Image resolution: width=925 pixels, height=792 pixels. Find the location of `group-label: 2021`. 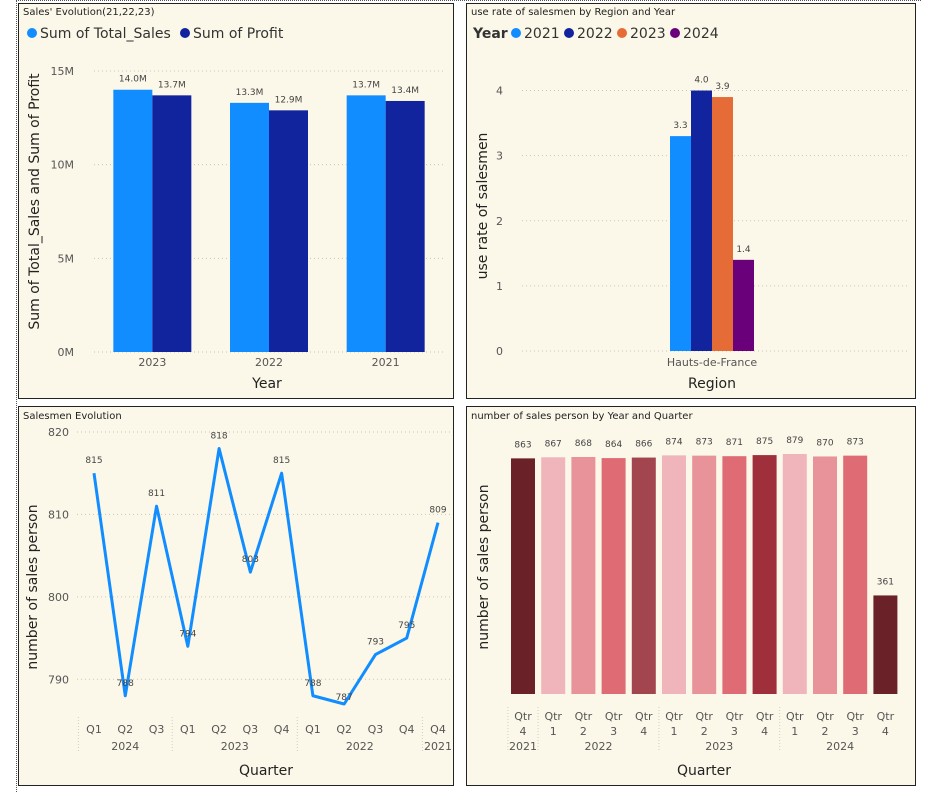

group-label: 2021 is located at coordinates (523, 746).